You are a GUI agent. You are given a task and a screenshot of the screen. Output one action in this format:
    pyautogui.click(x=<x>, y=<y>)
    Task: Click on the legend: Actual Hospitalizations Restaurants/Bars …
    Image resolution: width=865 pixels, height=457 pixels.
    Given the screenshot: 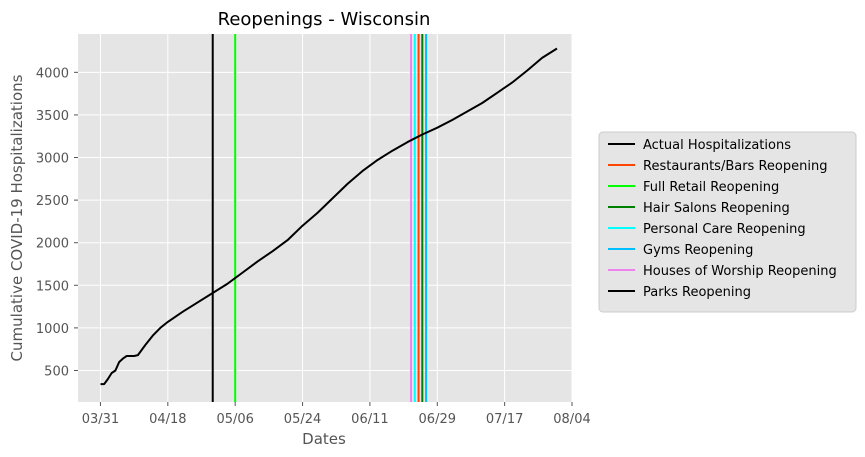 What is the action you would take?
    pyautogui.click(x=727, y=222)
    